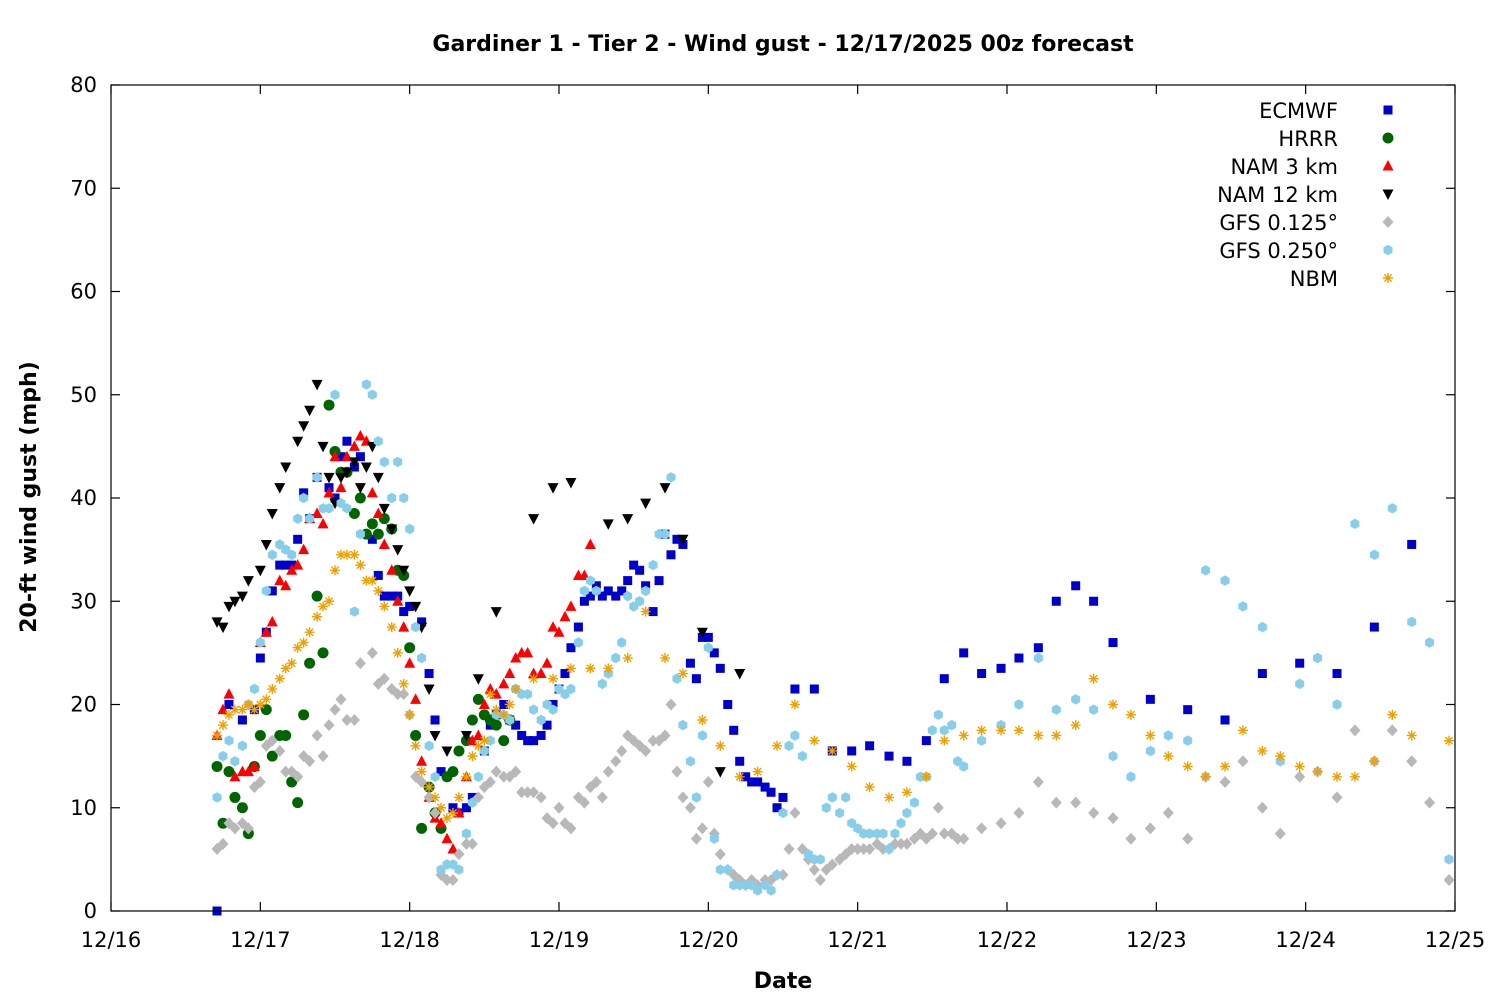 Image resolution: width=1500 pixels, height=1000 pixels. What do you see at coordinates (1455, 940) in the screenshot?
I see `x-tick-label: 12/25` at bounding box center [1455, 940].